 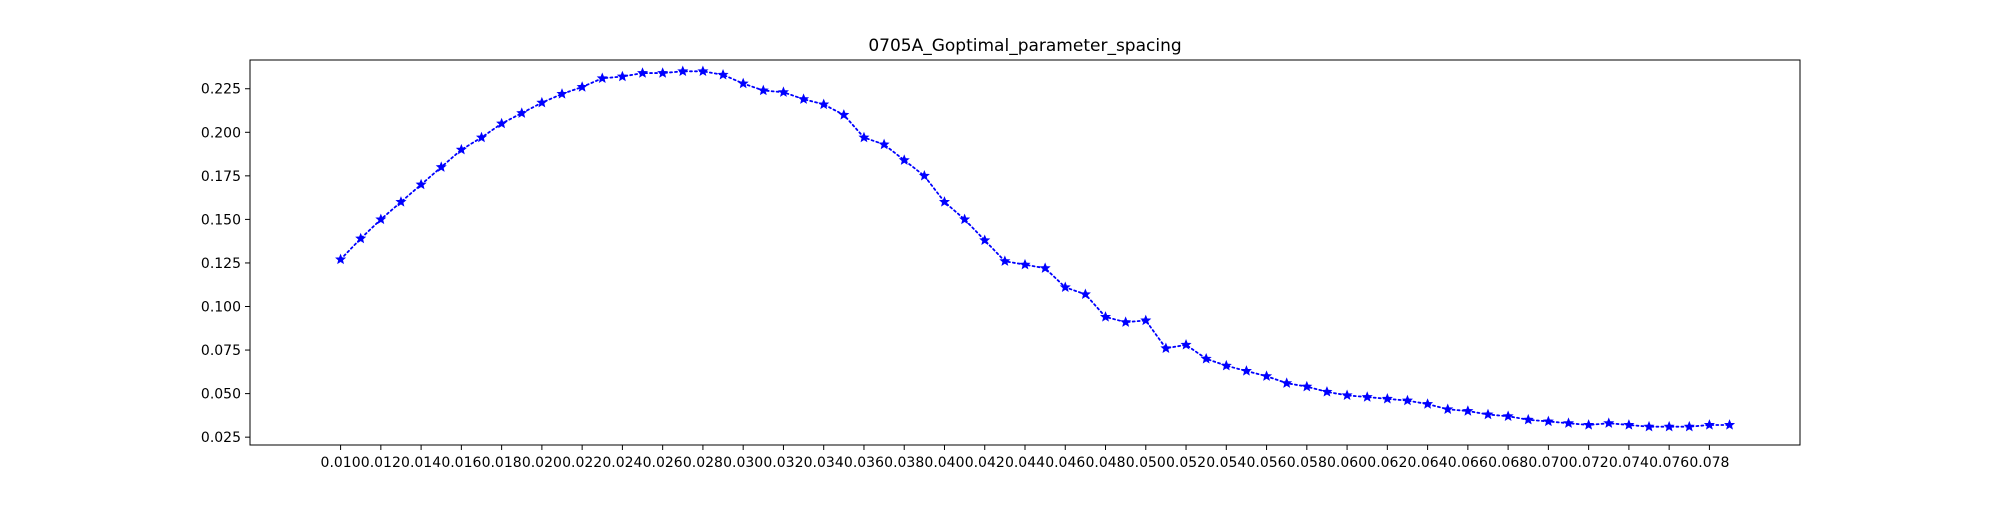 What do you see at coordinates (221, 351) in the screenshot?
I see `y-tick-label: 0.075` at bounding box center [221, 351].